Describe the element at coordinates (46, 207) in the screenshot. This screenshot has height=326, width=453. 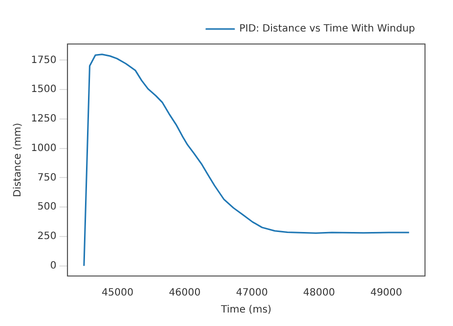
I see `y-tick-label: 500` at that location.